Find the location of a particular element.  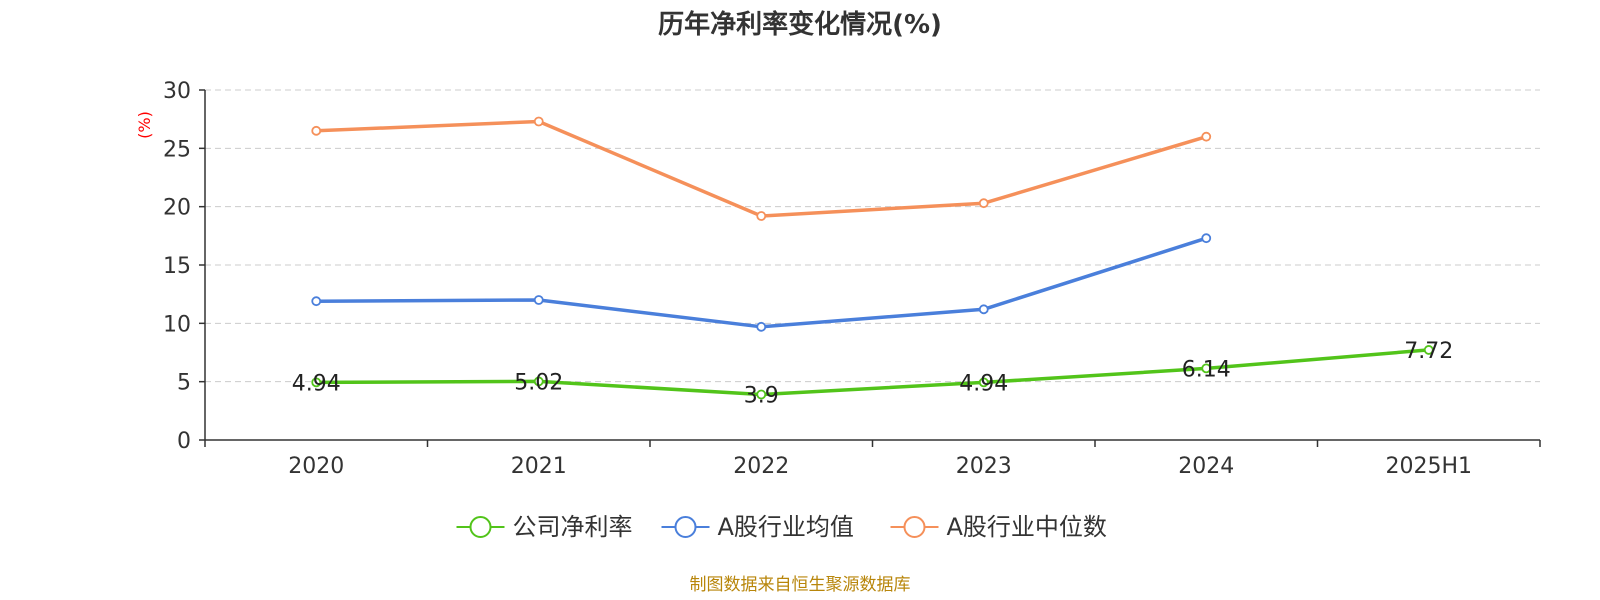

x-tick-label: 2025H1 is located at coordinates (1428, 466).